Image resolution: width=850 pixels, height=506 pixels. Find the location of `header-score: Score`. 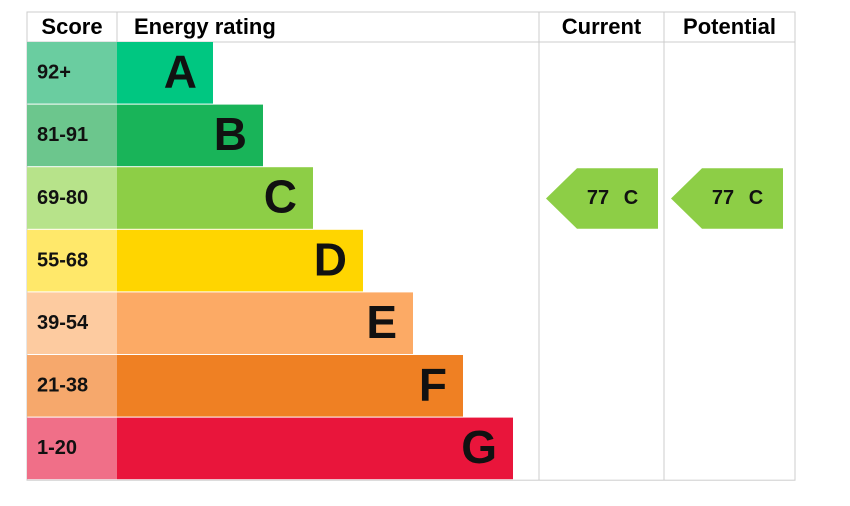

header-score: Score is located at coordinates (71, 26).